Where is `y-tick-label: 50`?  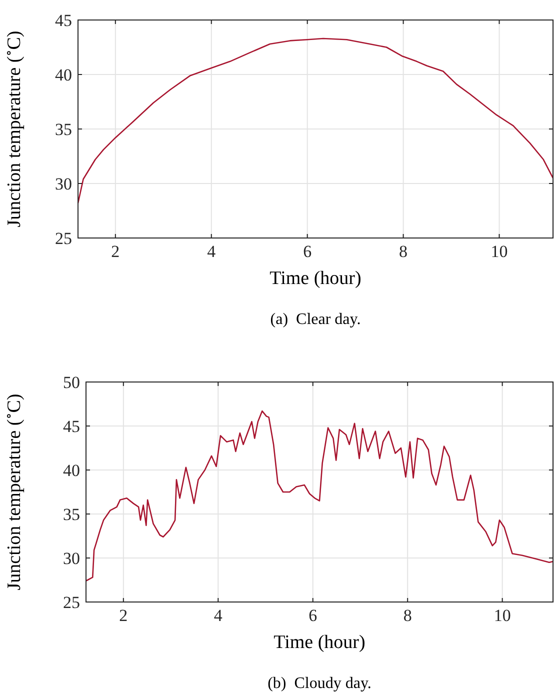 y-tick-label: 50 is located at coordinates (71, 382).